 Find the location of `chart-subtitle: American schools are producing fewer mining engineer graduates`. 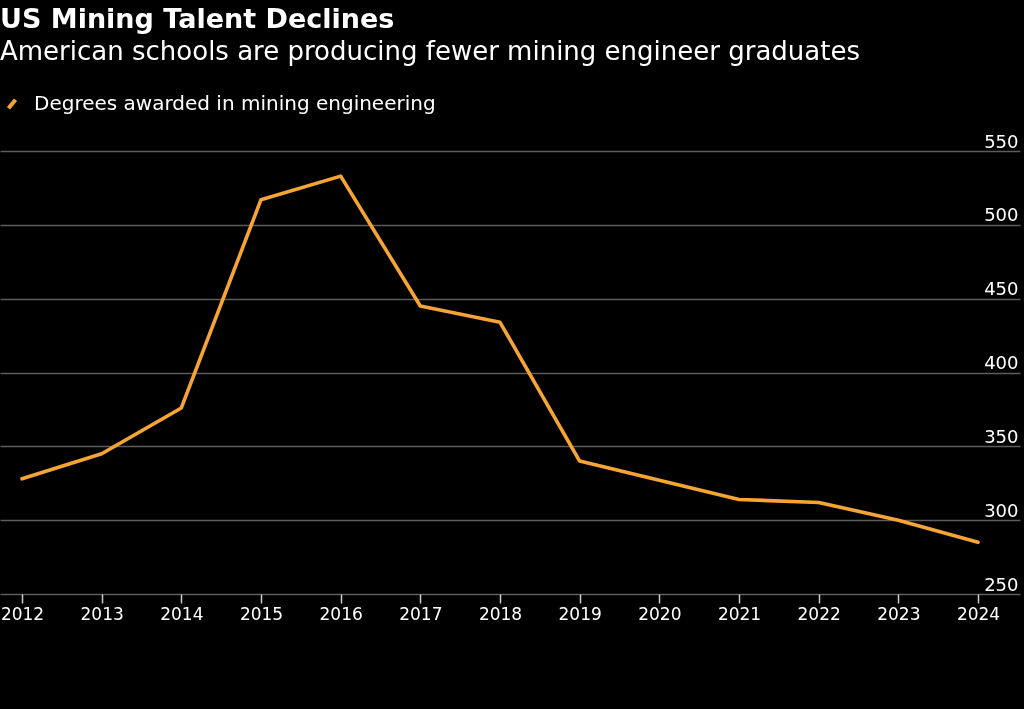

chart-subtitle: American schools are producing fewer mining engineer graduates is located at coordinates (430, 51).